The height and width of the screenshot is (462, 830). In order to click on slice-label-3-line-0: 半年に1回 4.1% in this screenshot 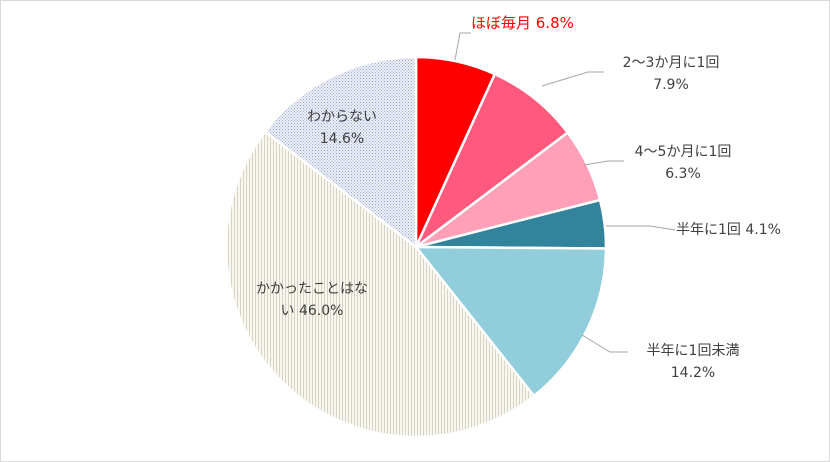, I will do `click(728, 230)`.